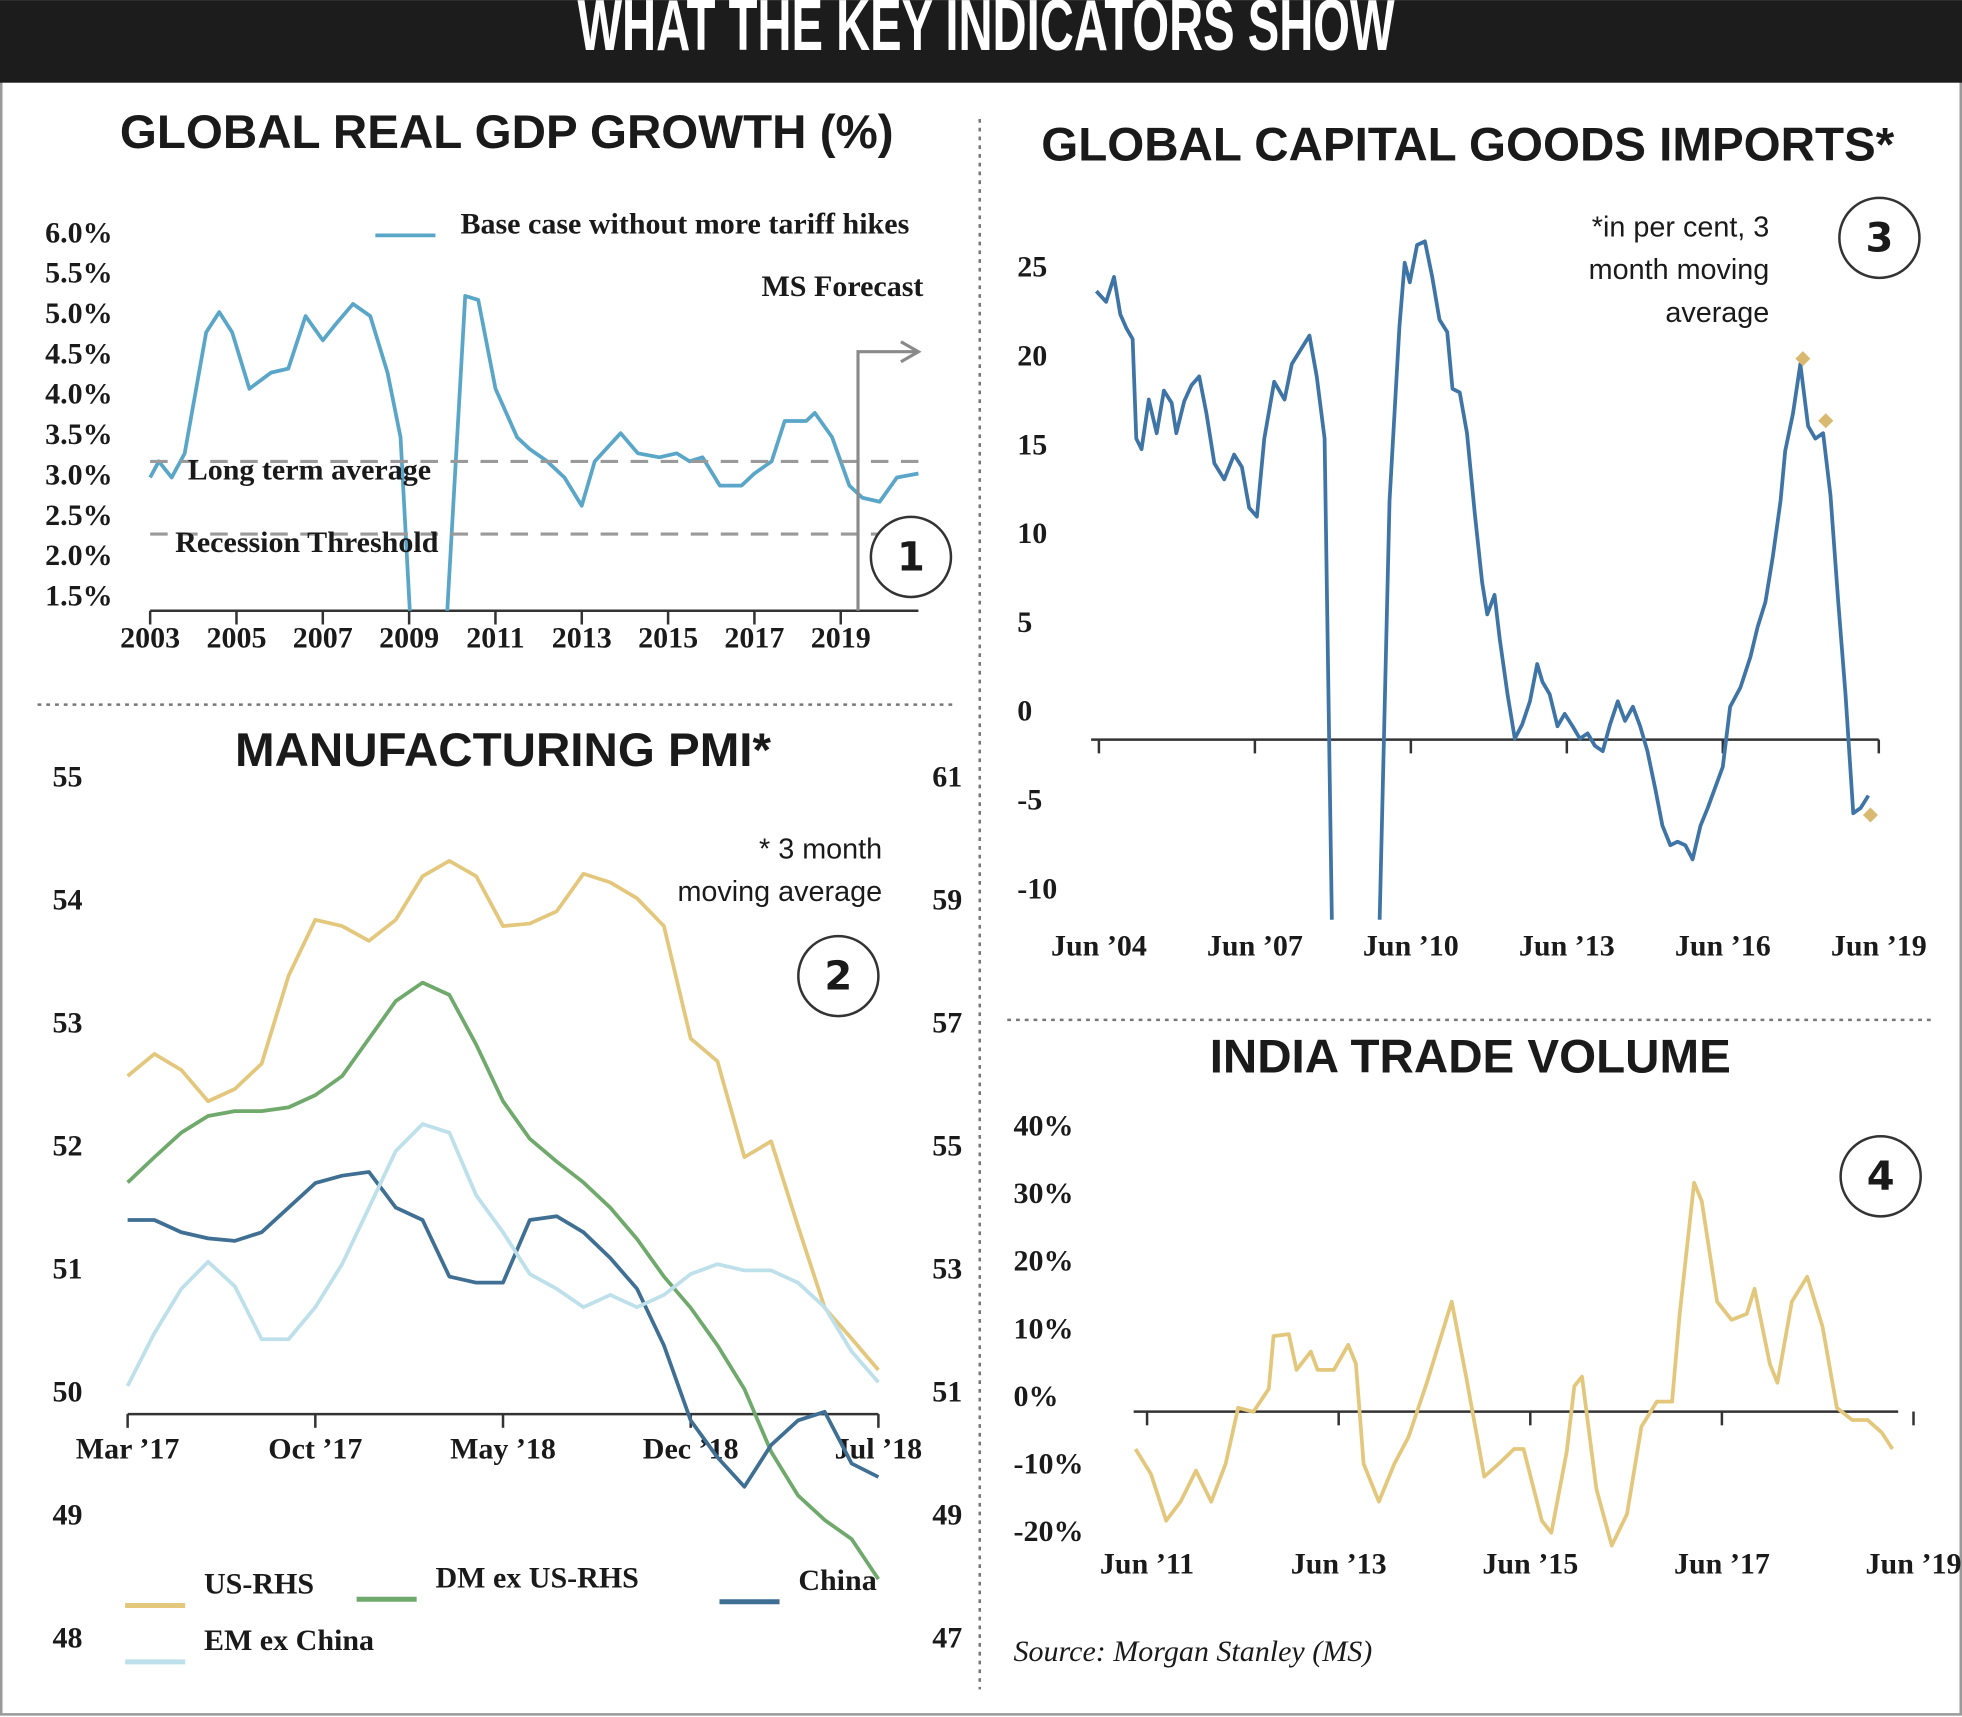 The width and height of the screenshot is (1962, 1717). I want to click on legend-label: Base case without more tariff hikes, so click(684, 223).